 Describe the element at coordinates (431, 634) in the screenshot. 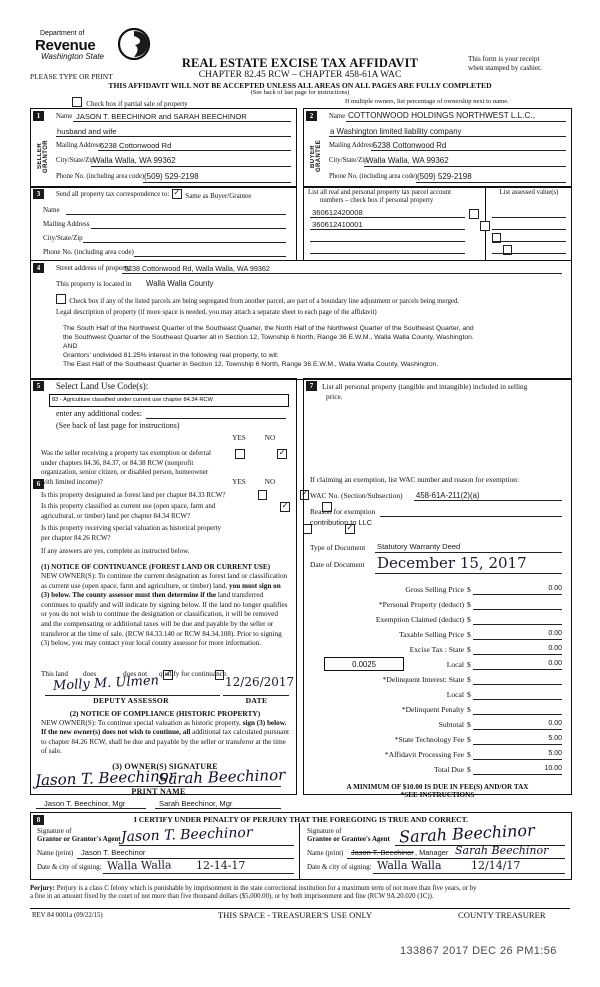

I see `tax-label-3: Taxable Selling Price` at that location.